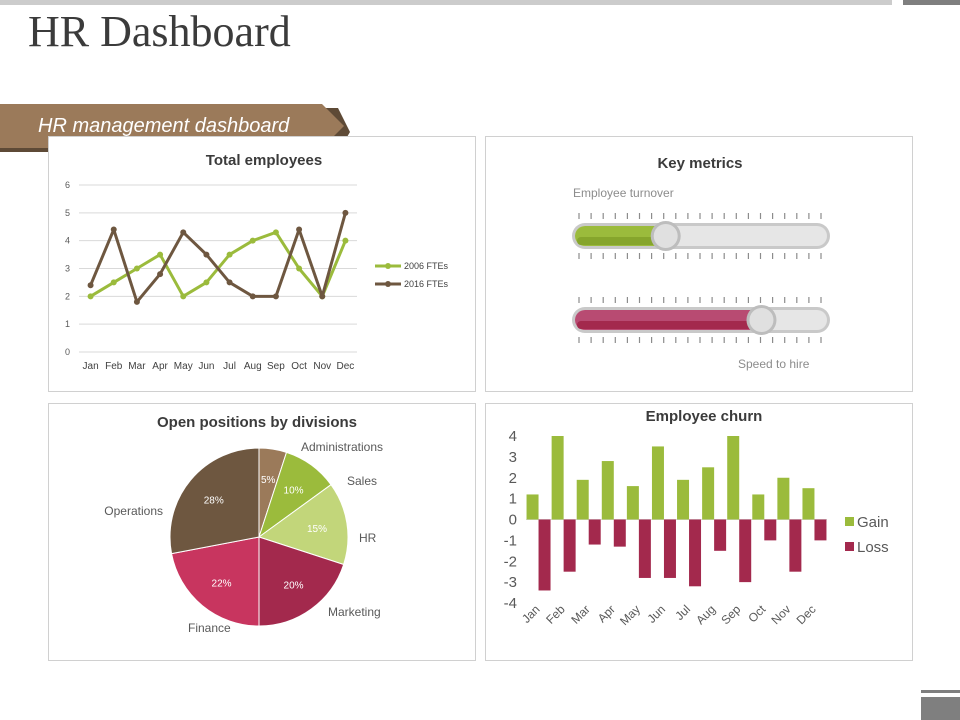  What do you see at coordinates (294, 490) in the screenshot?
I see `slice-percent-label: 10%` at bounding box center [294, 490].